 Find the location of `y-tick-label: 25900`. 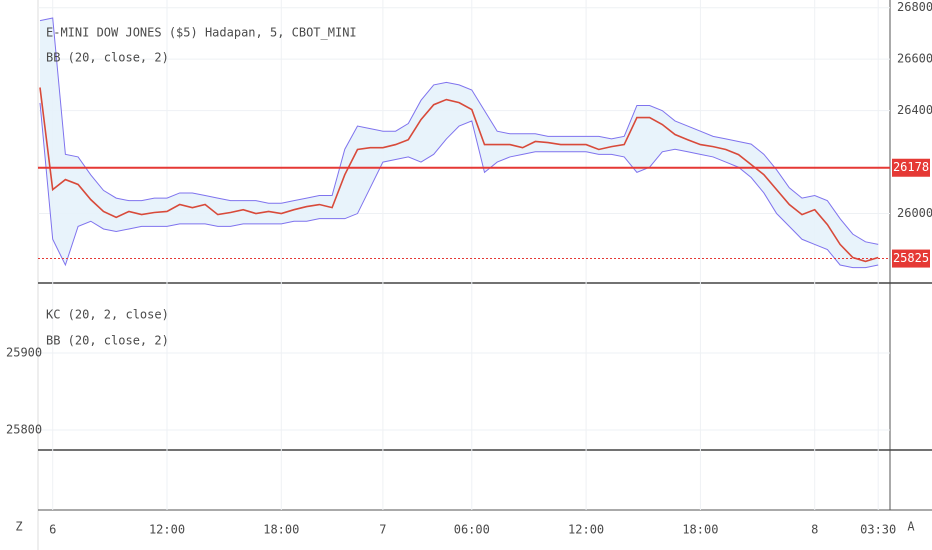

y-tick-label: 25900 is located at coordinates (24, 353).